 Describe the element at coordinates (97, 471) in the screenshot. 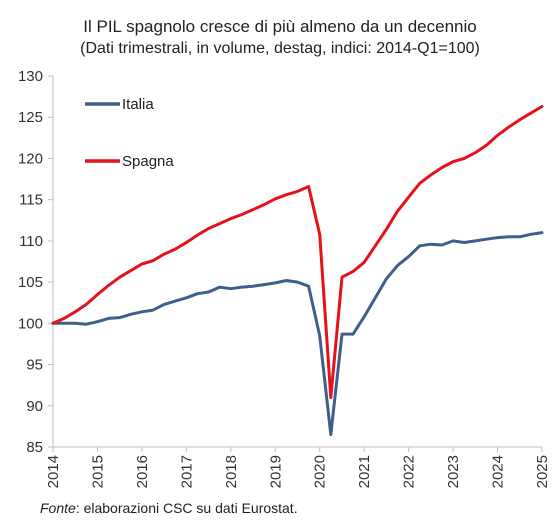

I see `x-tick-label: 2015` at that location.